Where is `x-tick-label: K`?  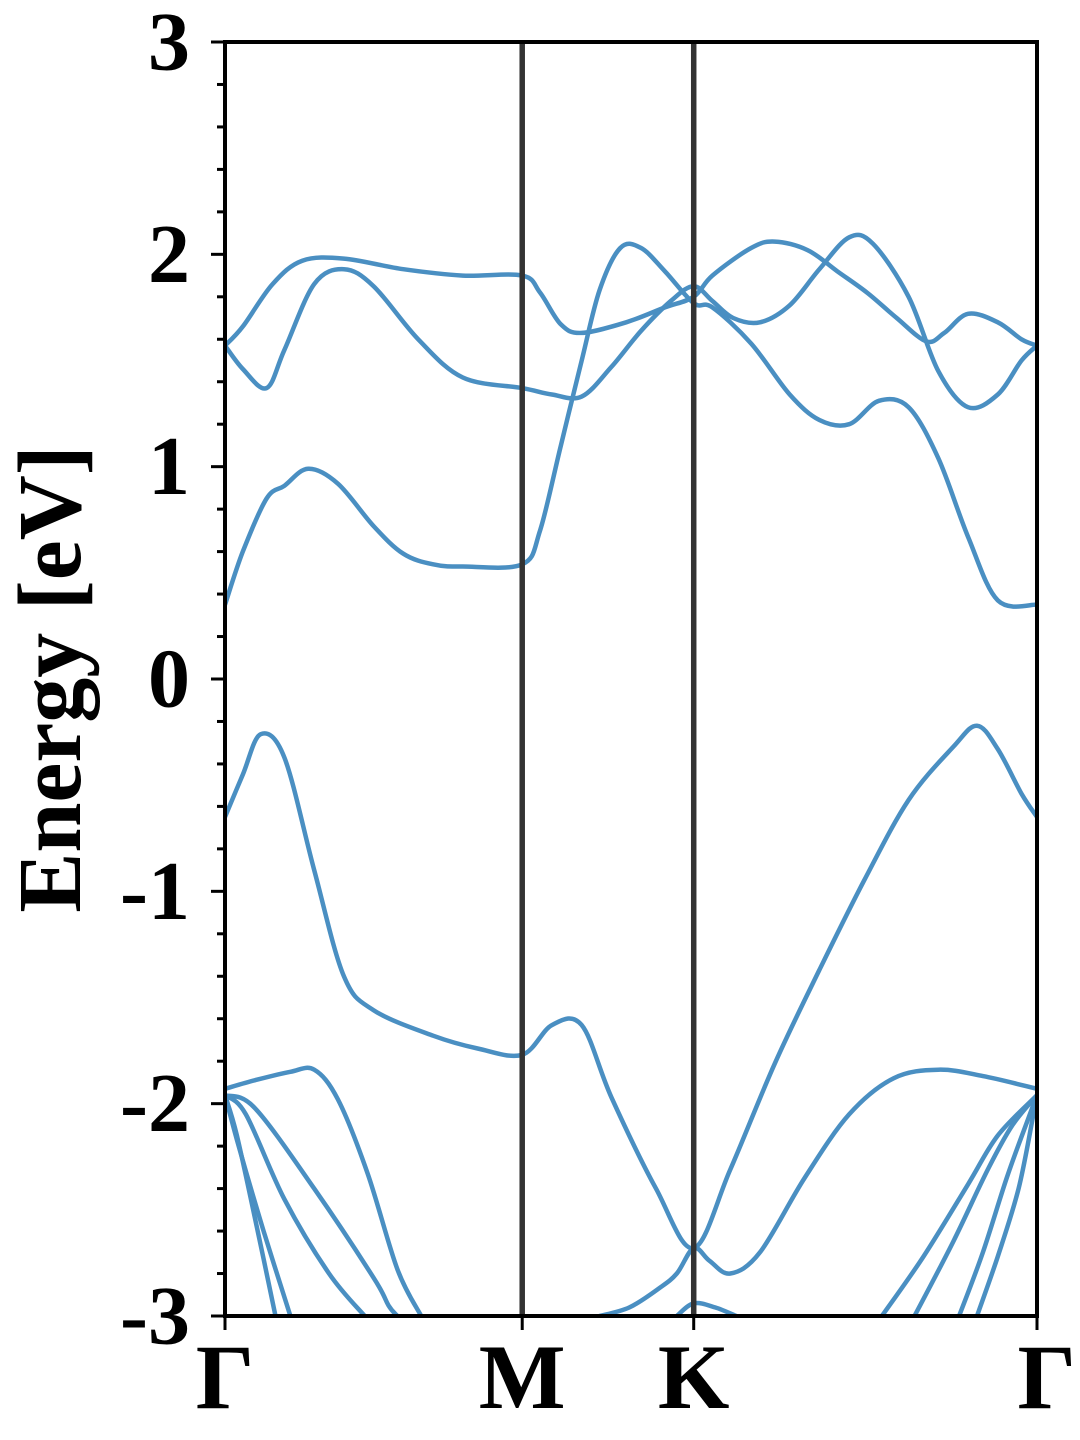
x-tick-label: K is located at coordinates (694, 1377).